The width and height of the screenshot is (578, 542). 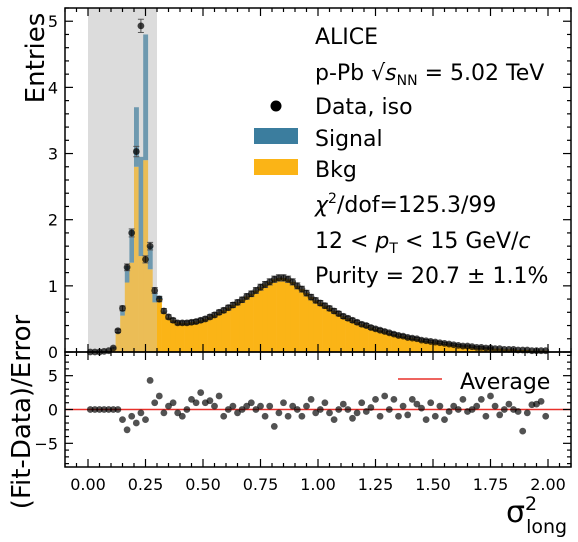 What do you see at coordinates (88, 484) in the screenshot?
I see `x-tick-label: 0.00` at bounding box center [88, 484].